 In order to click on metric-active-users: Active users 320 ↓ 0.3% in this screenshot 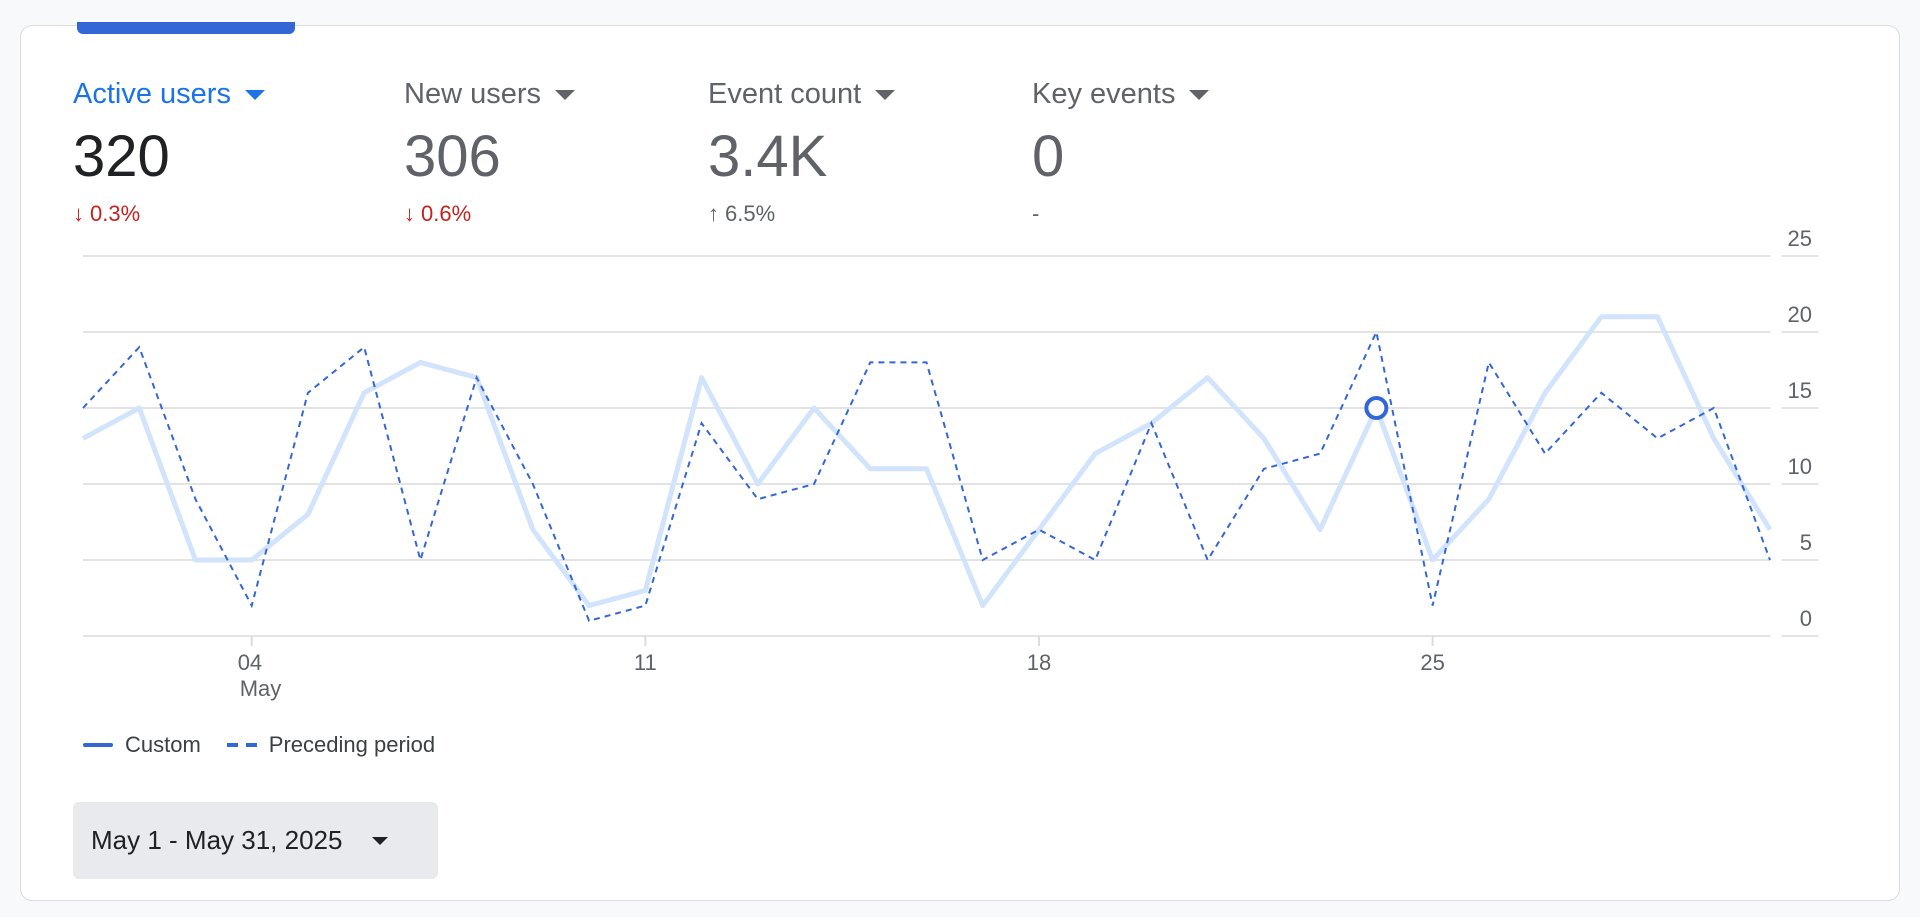, I will do `click(169, 152)`.